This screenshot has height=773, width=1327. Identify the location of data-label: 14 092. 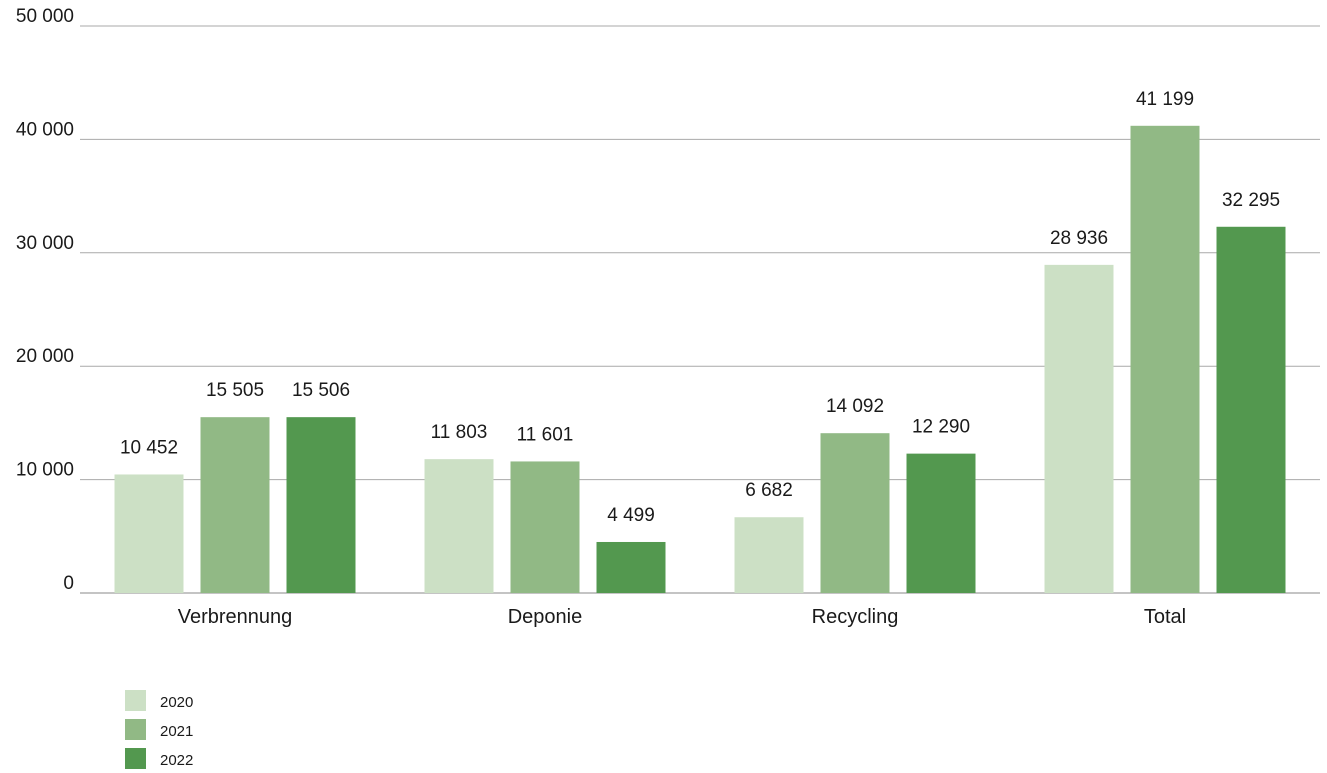
(855, 406).